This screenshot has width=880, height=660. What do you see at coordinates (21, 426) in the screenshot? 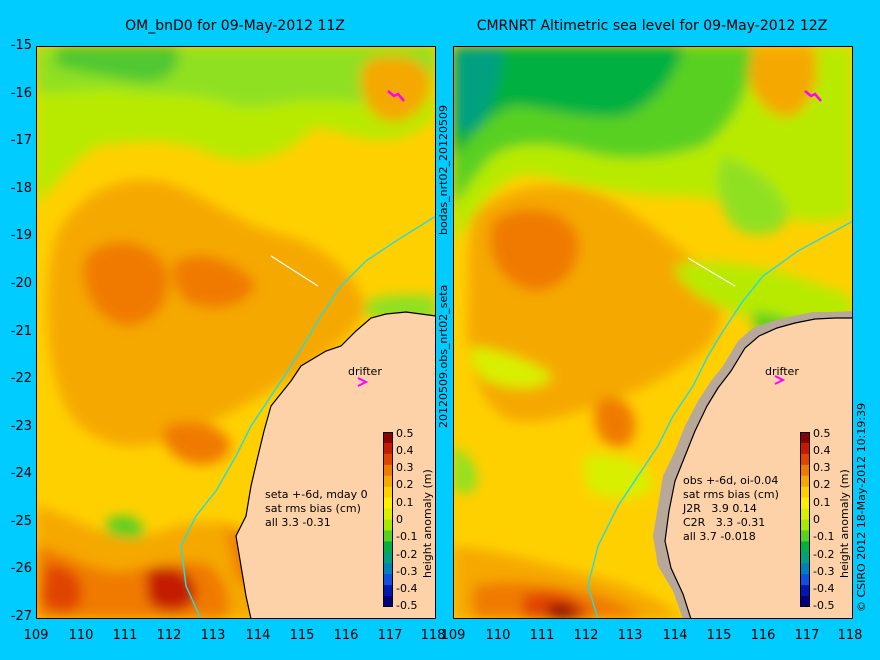
I see `lat-tick: -23` at bounding box center [21, 426].